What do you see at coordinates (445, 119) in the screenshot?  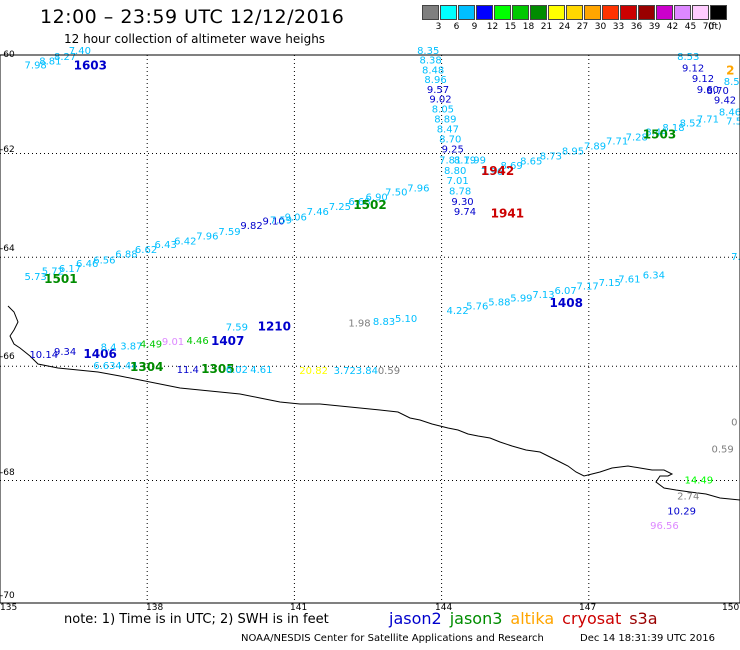 I see `swh-value-label: 8.89` at bounding box center [445, 119].